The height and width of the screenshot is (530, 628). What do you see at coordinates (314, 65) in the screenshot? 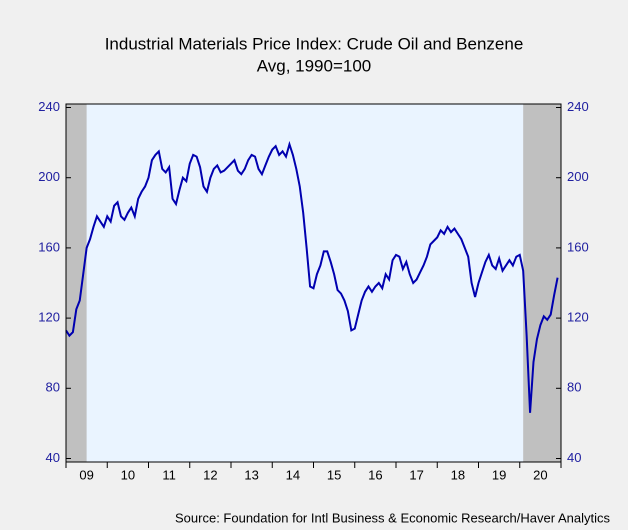
I see `chart-subtitle: Avg, 1990=100` at bounding box center [314, 65].